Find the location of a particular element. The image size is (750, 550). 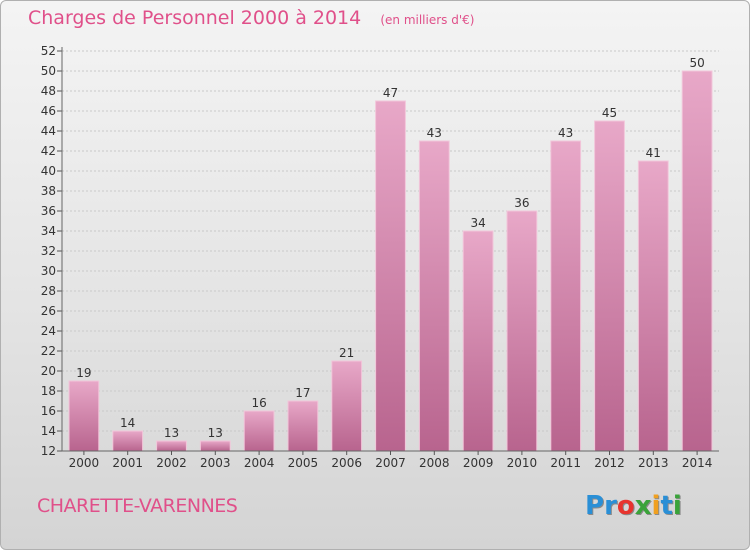

x-tick-label: 2005 is located at coordinates (303, 463).